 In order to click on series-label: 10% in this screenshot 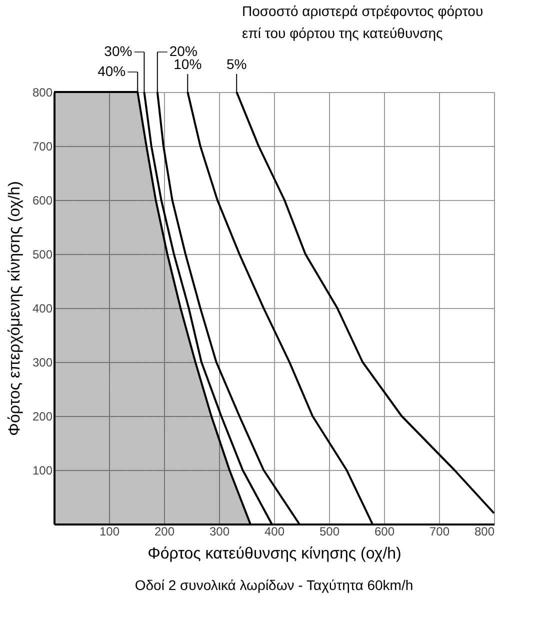, I will do `click(188, 64)`.